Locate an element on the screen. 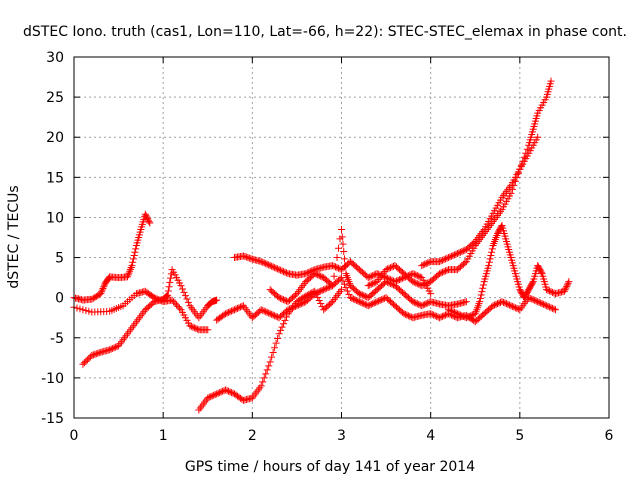 This screenshot has width=640, height=480. x-tick-label: 0 is located at coordinates (74, 436).